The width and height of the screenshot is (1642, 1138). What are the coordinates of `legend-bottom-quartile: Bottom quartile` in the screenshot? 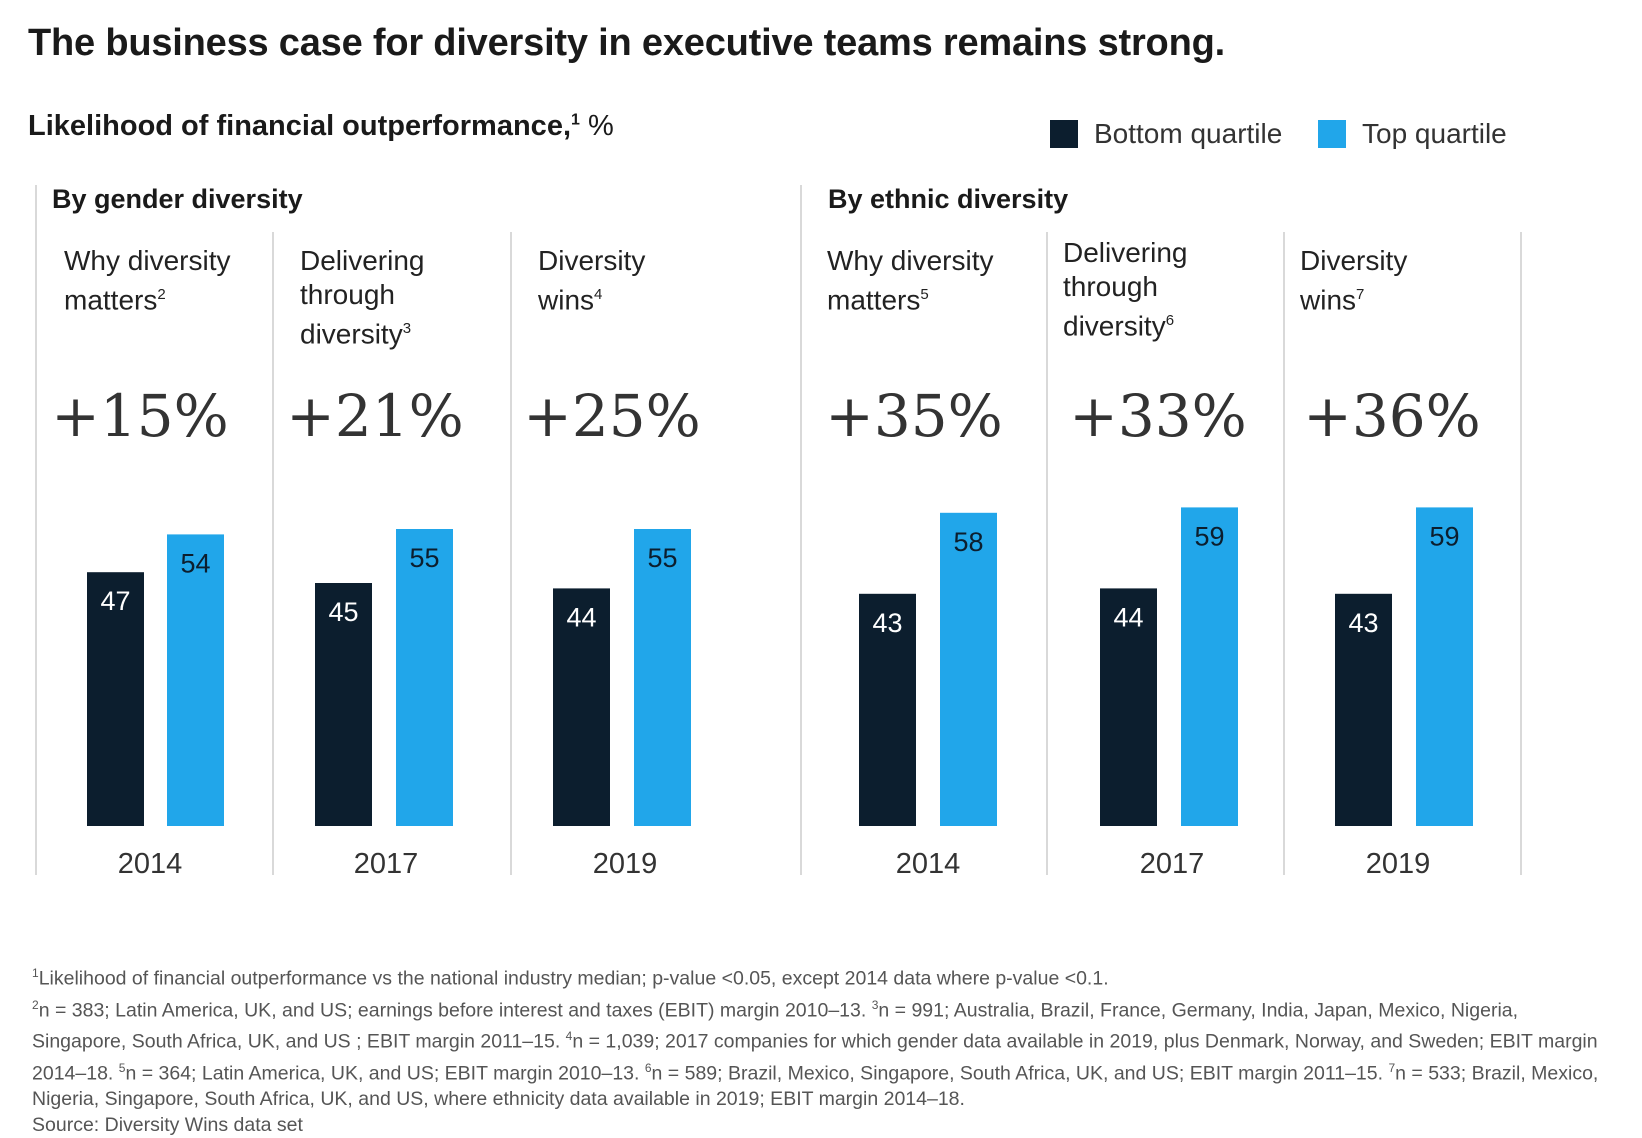 It's located at (1166, 134).